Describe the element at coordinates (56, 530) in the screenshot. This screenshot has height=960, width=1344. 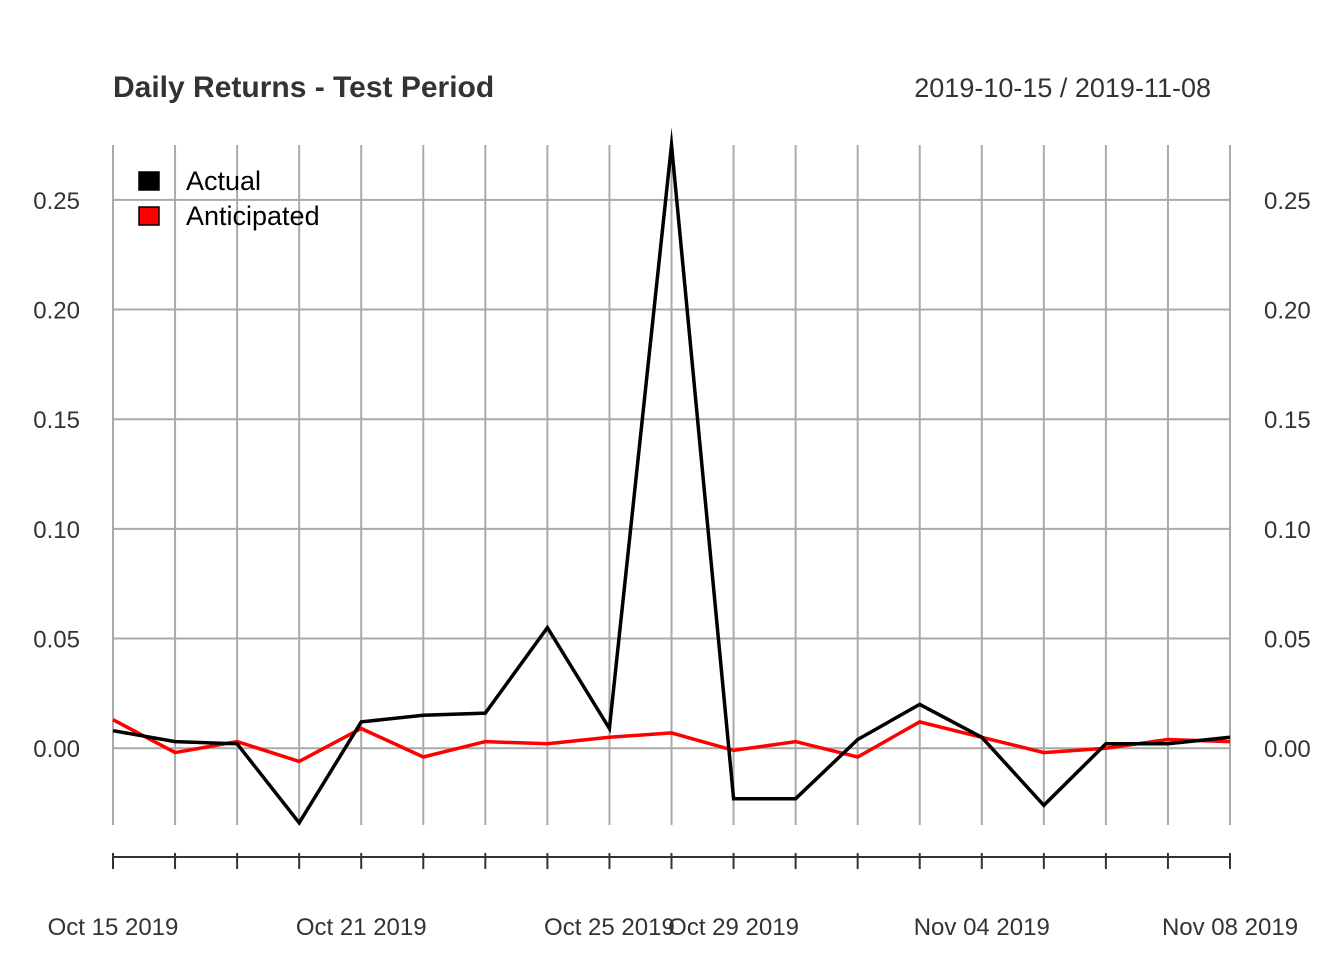
I see `y-tick-label-left: 0.10` at that location.